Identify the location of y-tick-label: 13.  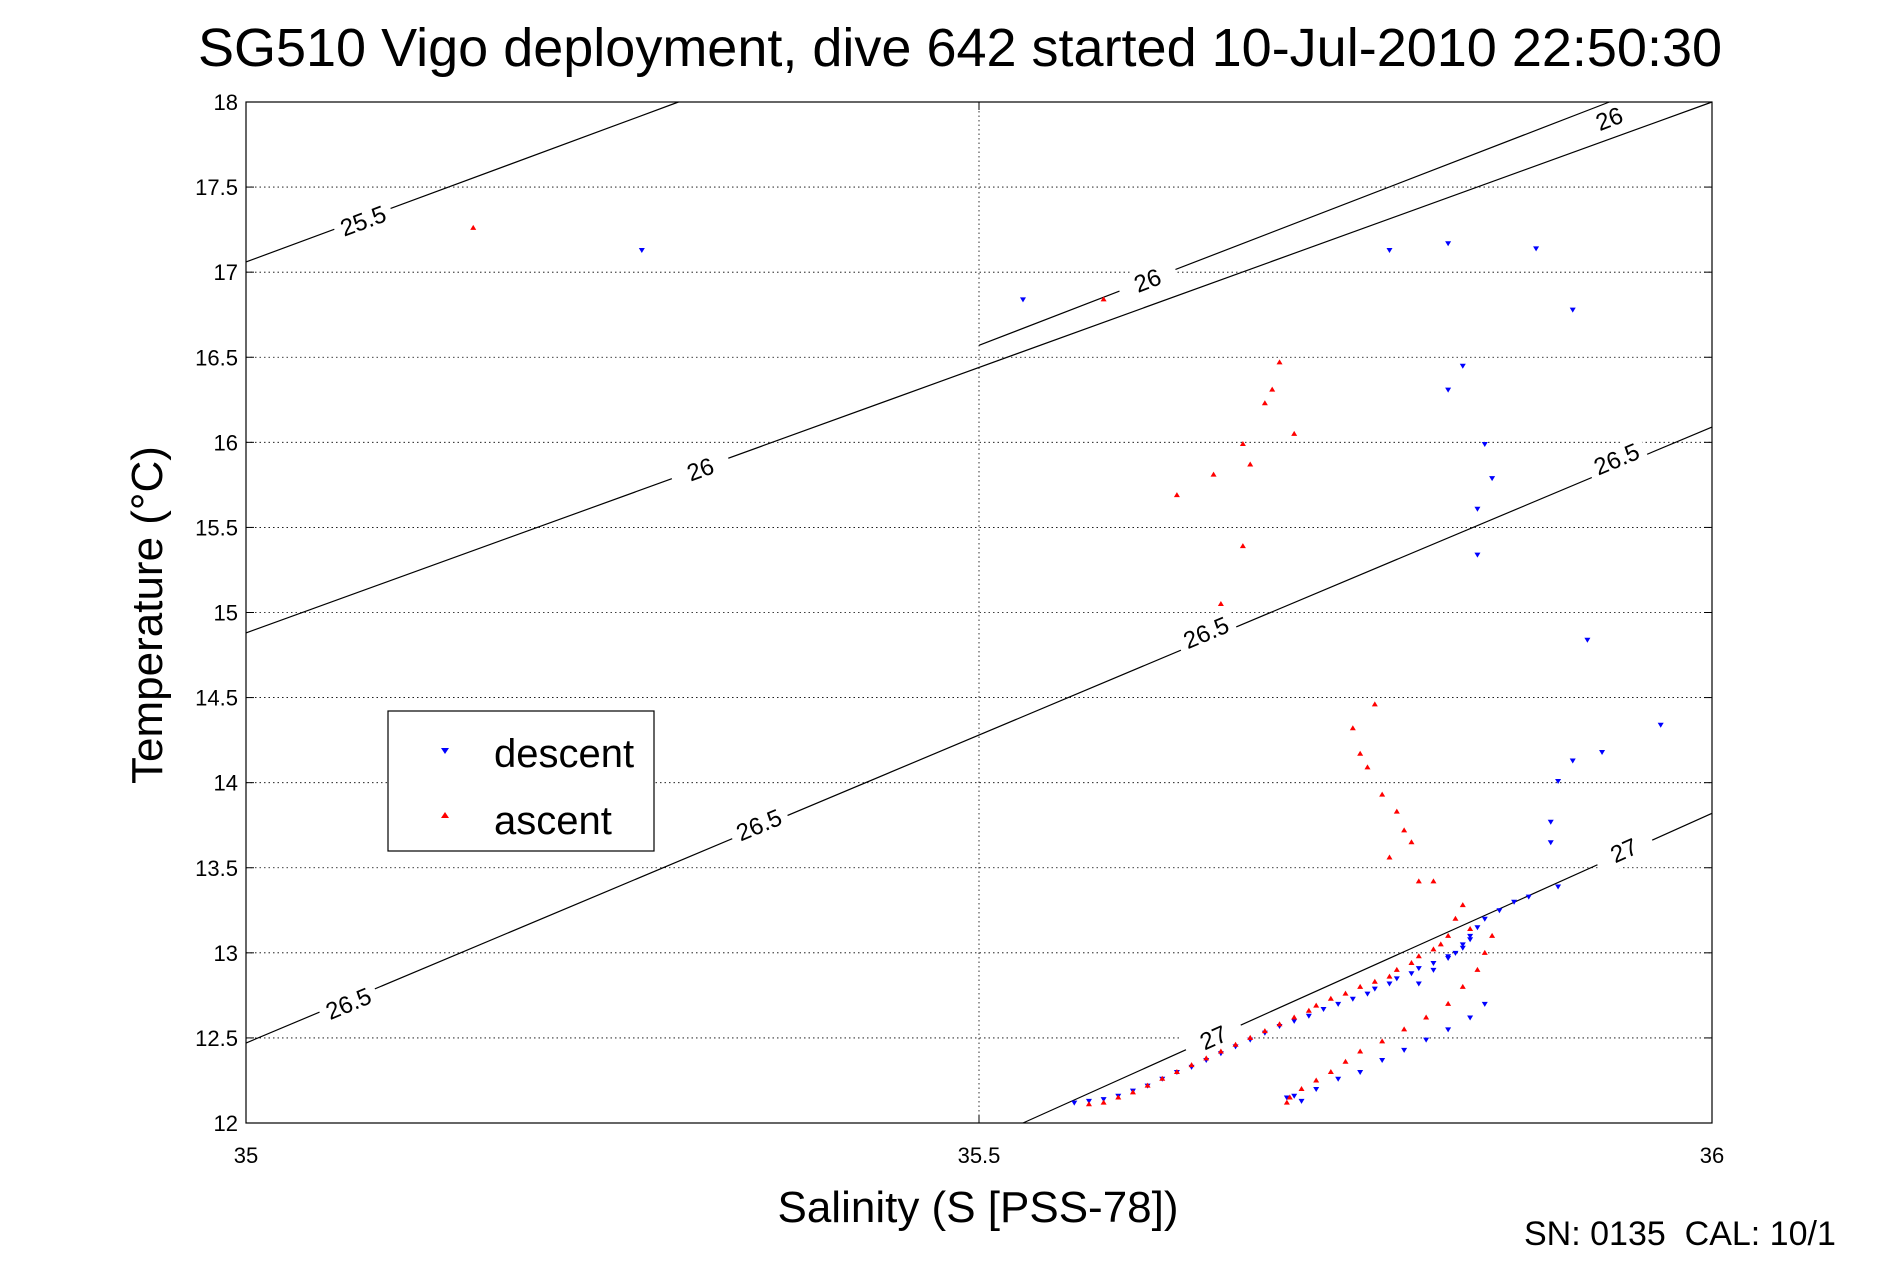
(226, 953).